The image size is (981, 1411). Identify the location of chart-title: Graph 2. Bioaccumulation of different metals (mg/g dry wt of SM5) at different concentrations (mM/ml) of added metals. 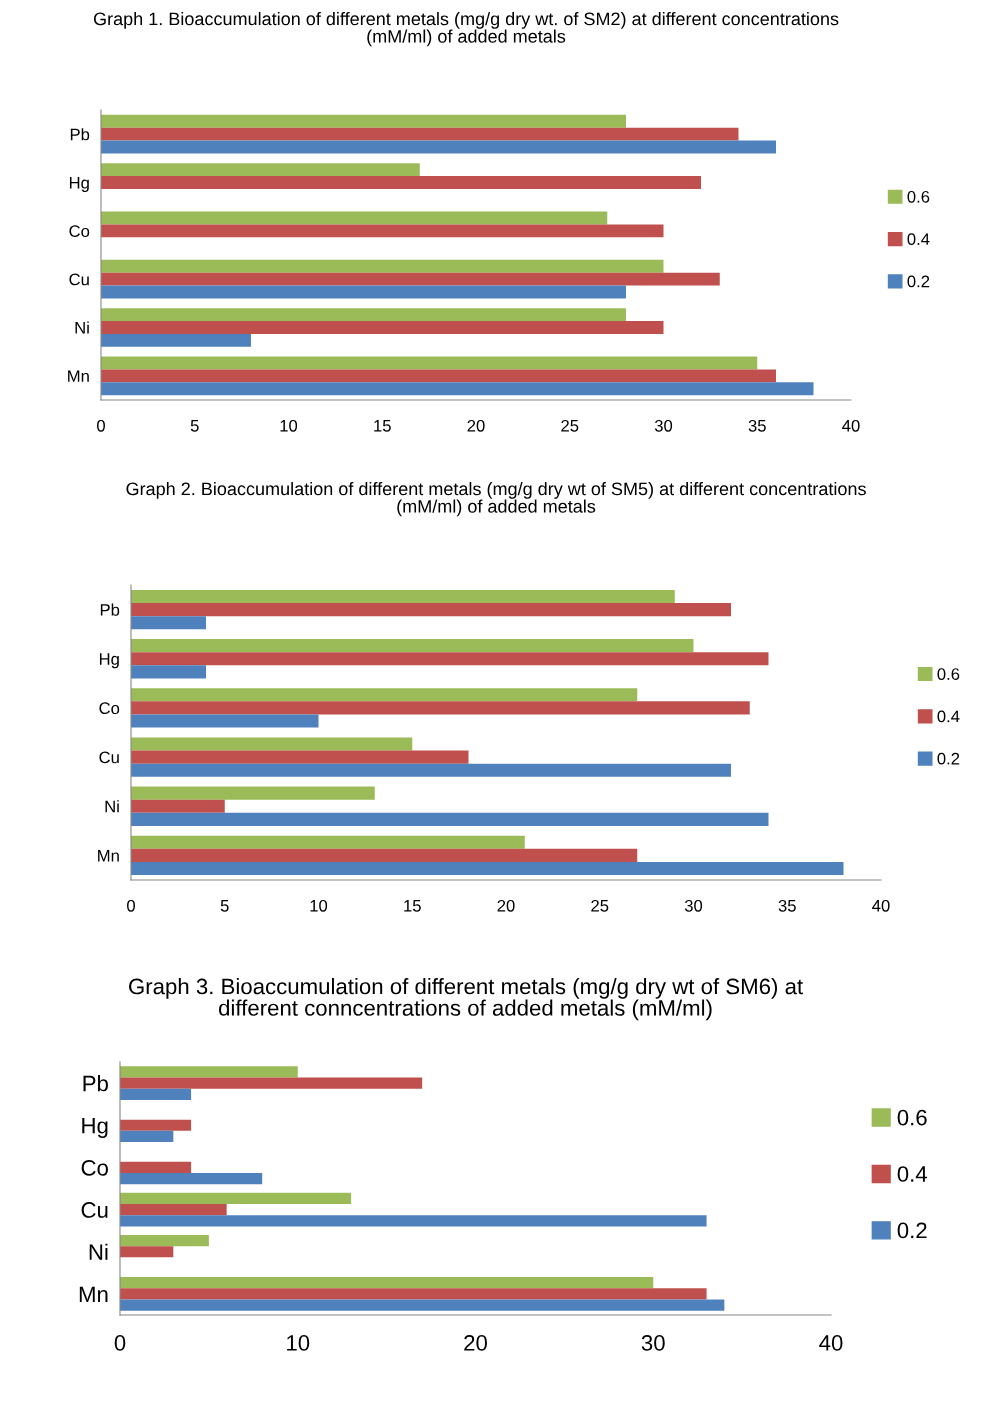
(496, 499).